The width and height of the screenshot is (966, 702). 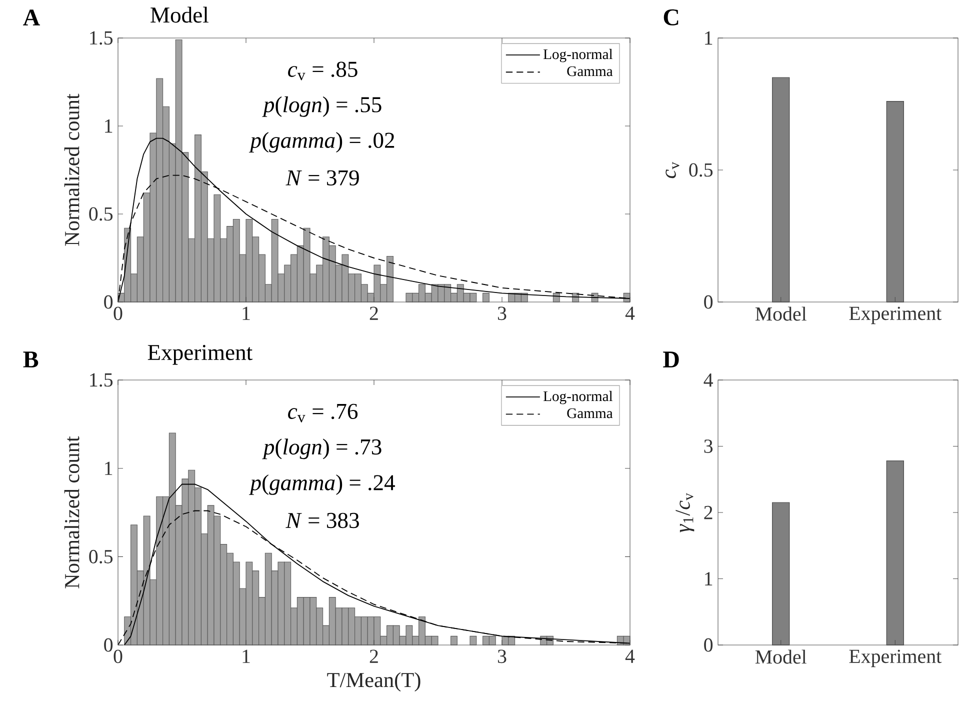 What do you see at coordinates (708, 513) in the screenshot?
I see `y-tick-label: 2` at bounding box center [708, 513].